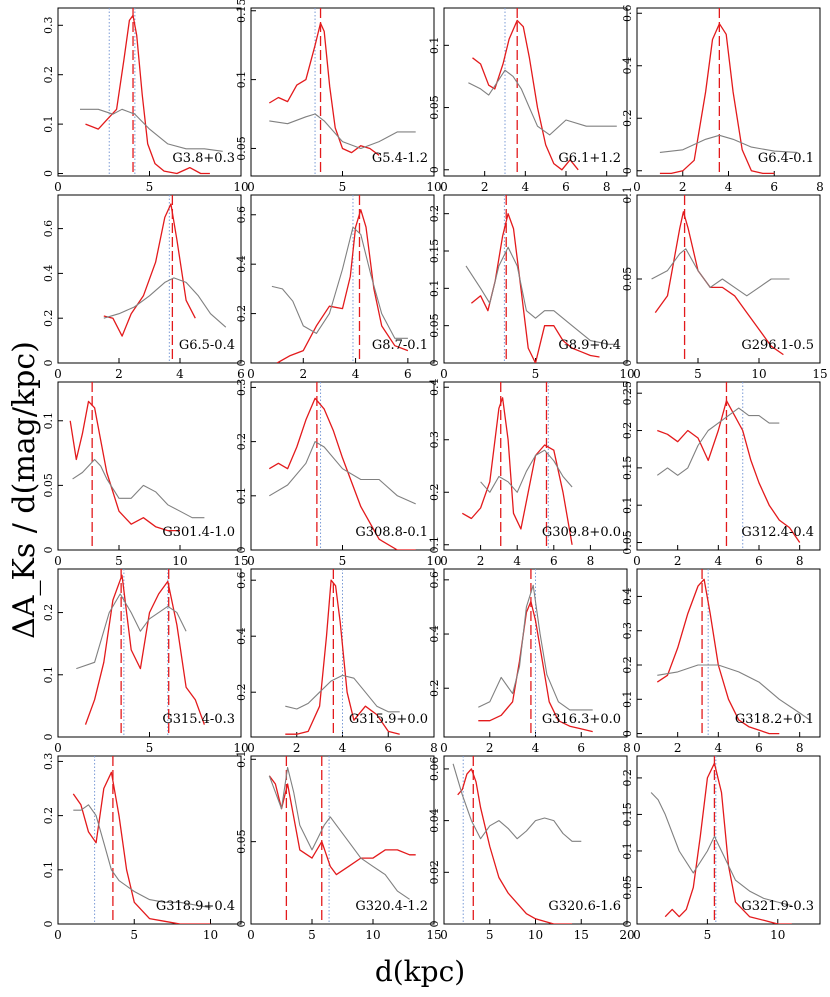 Image resolution: width=830 pixels, height=997 pixels. What do you see at coordinates (607, 187) in the screenshot?
I see `x-tick-label: 8` at bounding box center [607, 187].